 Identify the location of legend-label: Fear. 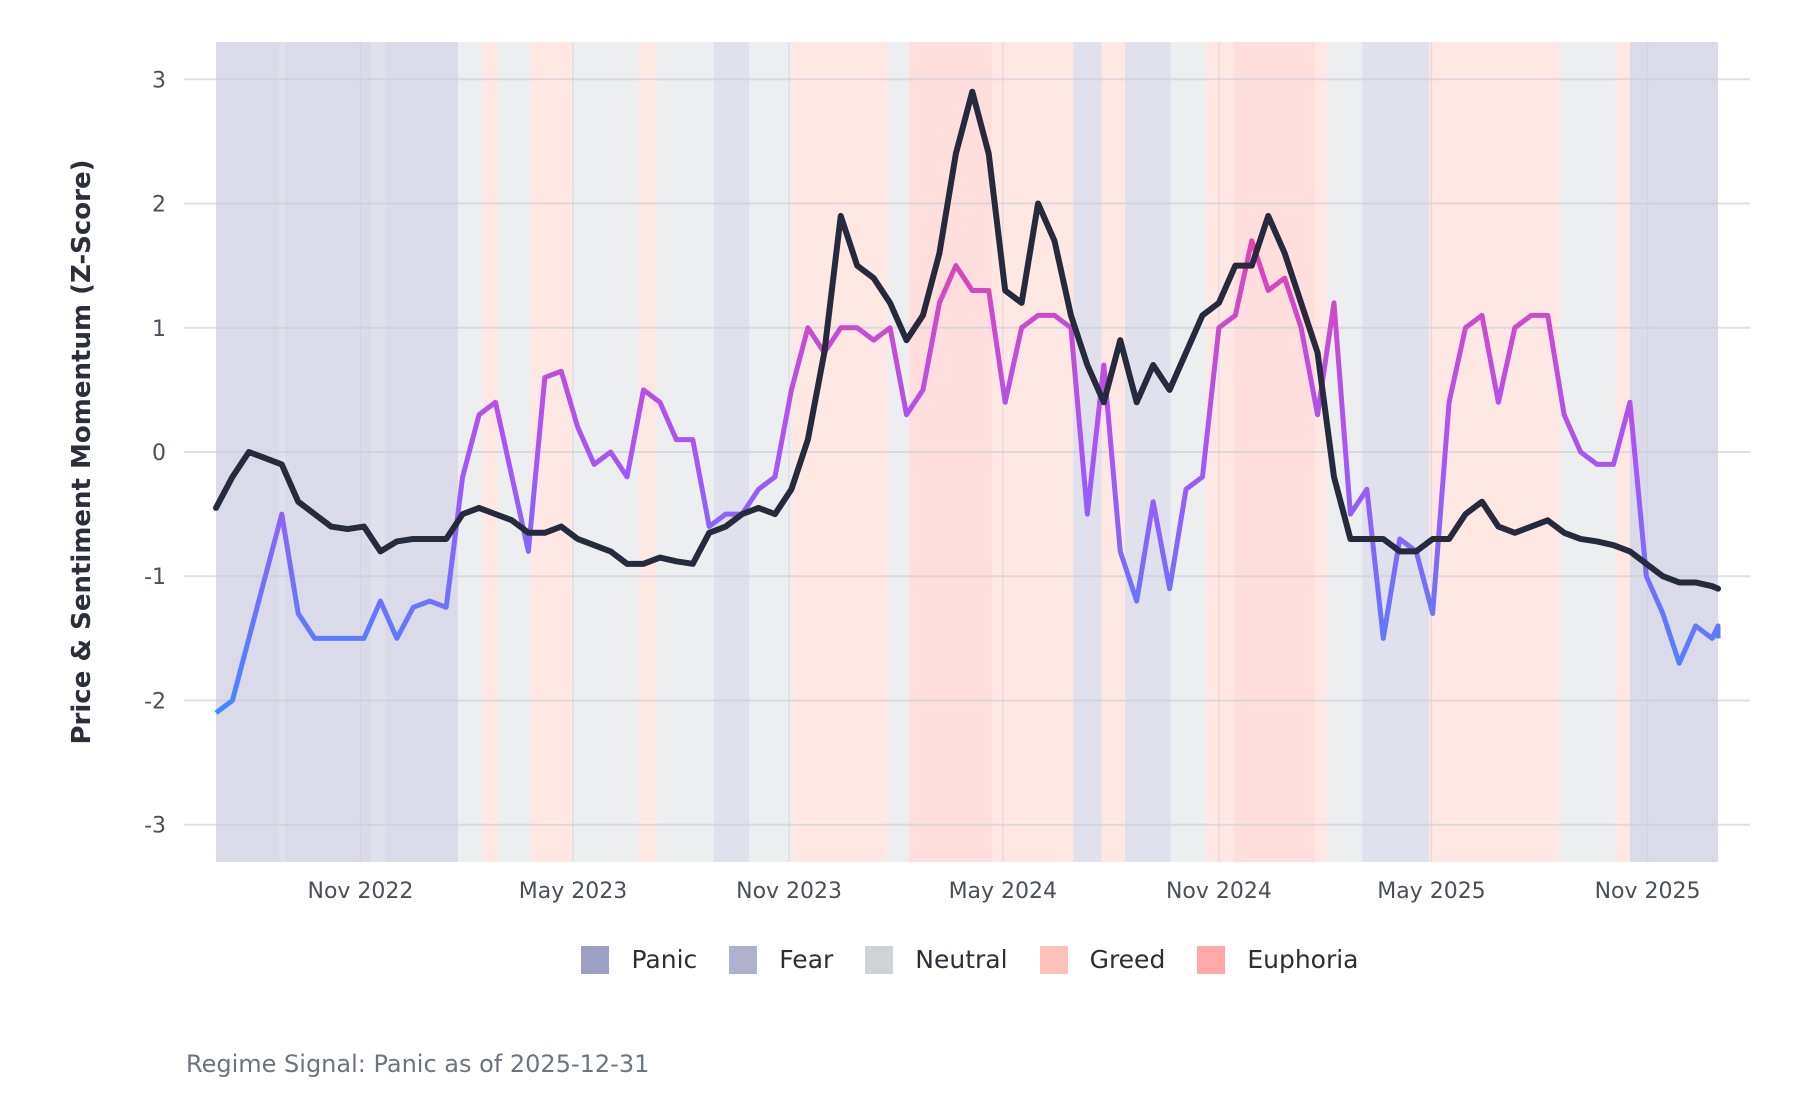
(806, 959).